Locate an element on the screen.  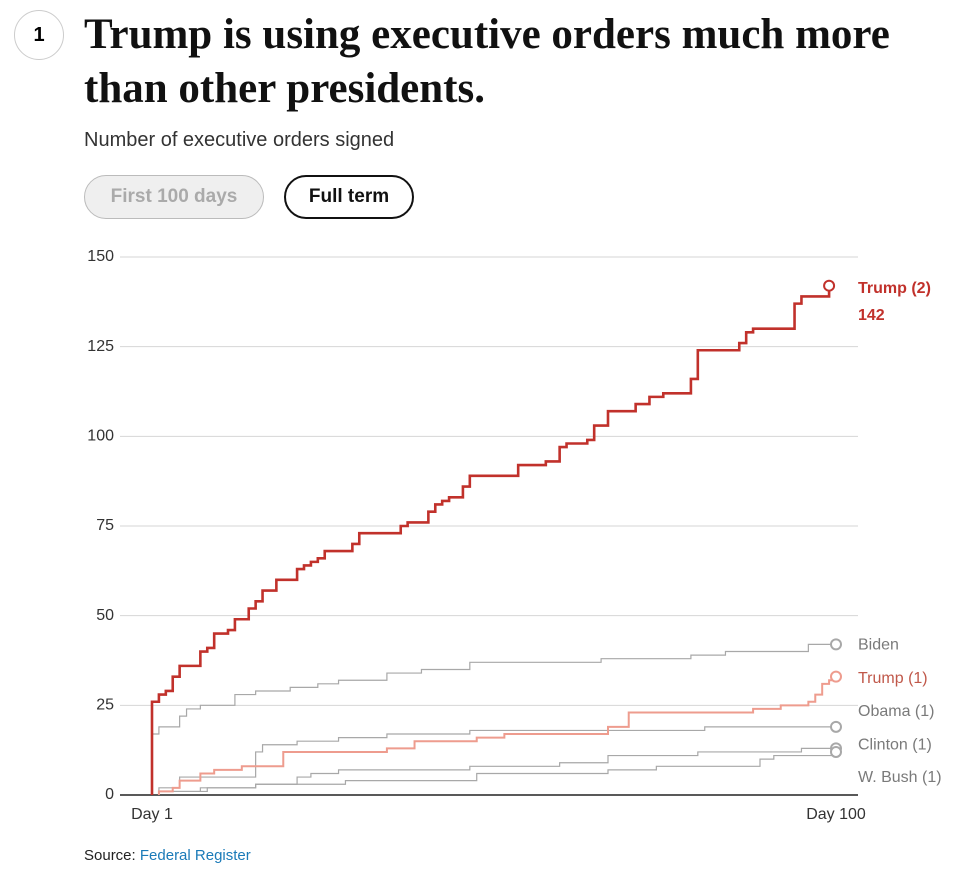
y-tick-label: 0 is located at coordinates (109, 794).